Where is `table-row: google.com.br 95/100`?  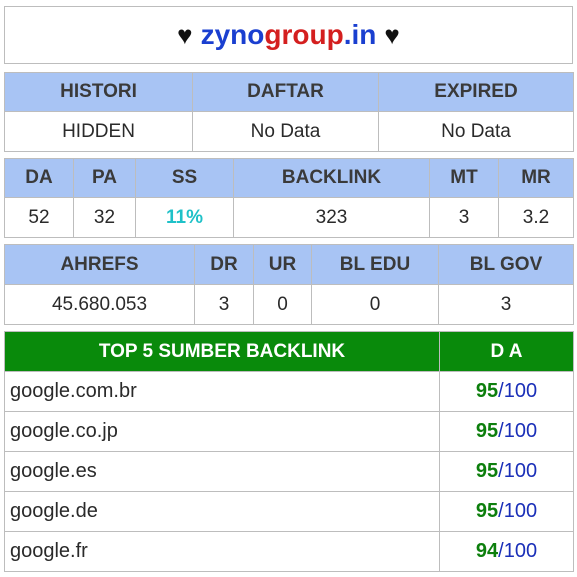 table-row: google.com.br 95/100 is located at coordinates (289, 391).